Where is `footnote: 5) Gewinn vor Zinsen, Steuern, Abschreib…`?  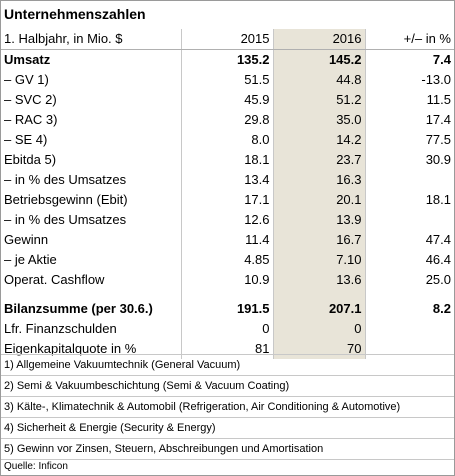 footnote: 5) Gewinn vor Zinsen, Steuern, Abschreib… is located at coordinates (227, 448).